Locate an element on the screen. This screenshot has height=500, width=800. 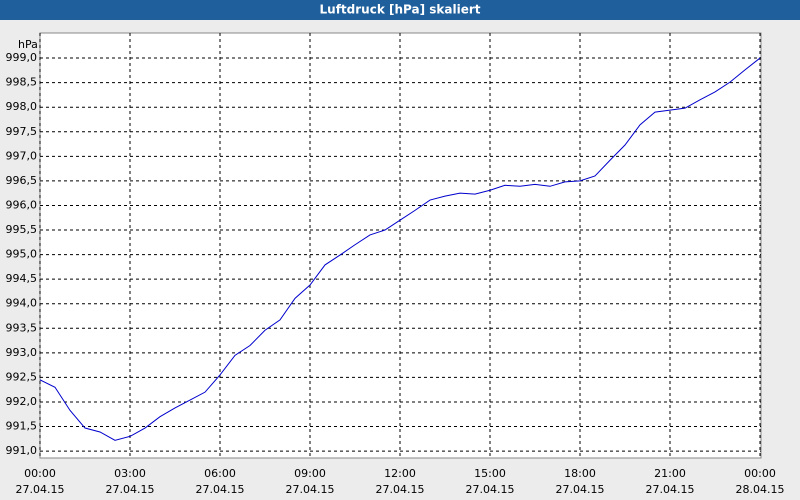
x-tick-label: 18:00 is located at coordinates (580, 473).